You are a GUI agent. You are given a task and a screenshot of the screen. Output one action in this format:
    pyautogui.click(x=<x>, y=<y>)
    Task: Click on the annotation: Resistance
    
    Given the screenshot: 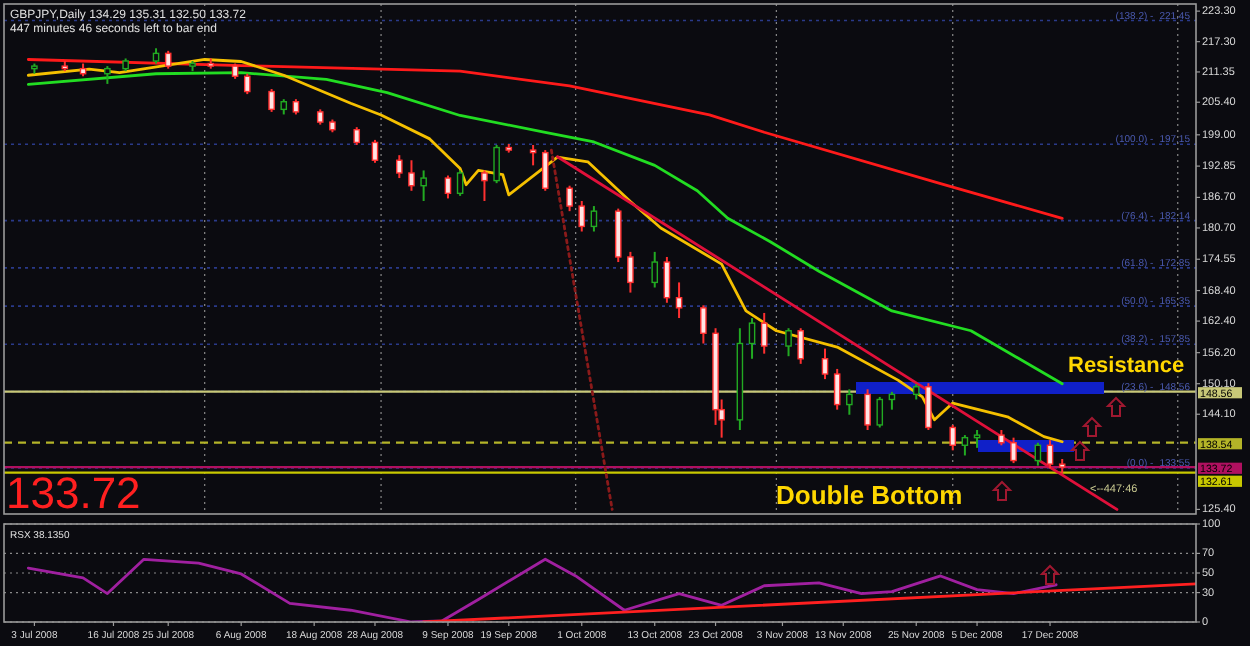 What is the action you would take?
    pyautogui.click(x=1126, y=366)
    